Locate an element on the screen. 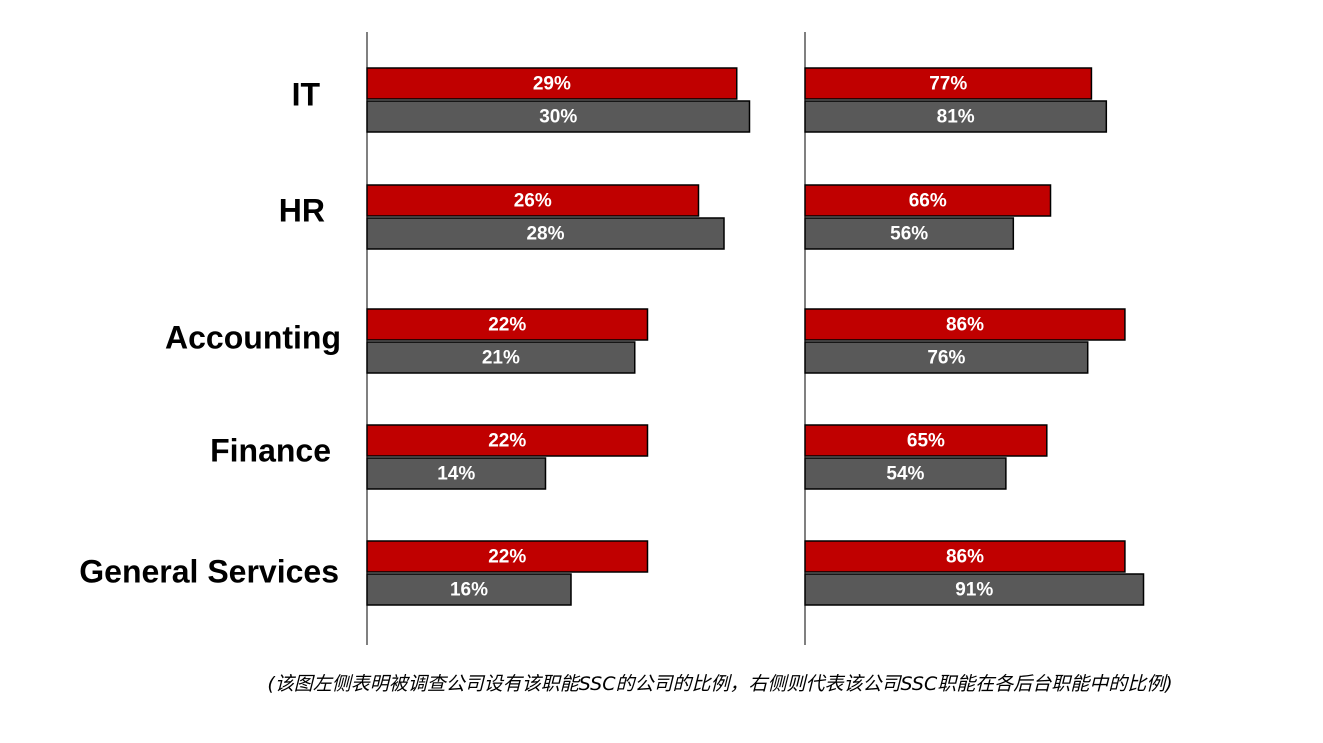 This screenshot has width=1323, height=743. bar-value-label: 14% is located at coordinates (456, 474).